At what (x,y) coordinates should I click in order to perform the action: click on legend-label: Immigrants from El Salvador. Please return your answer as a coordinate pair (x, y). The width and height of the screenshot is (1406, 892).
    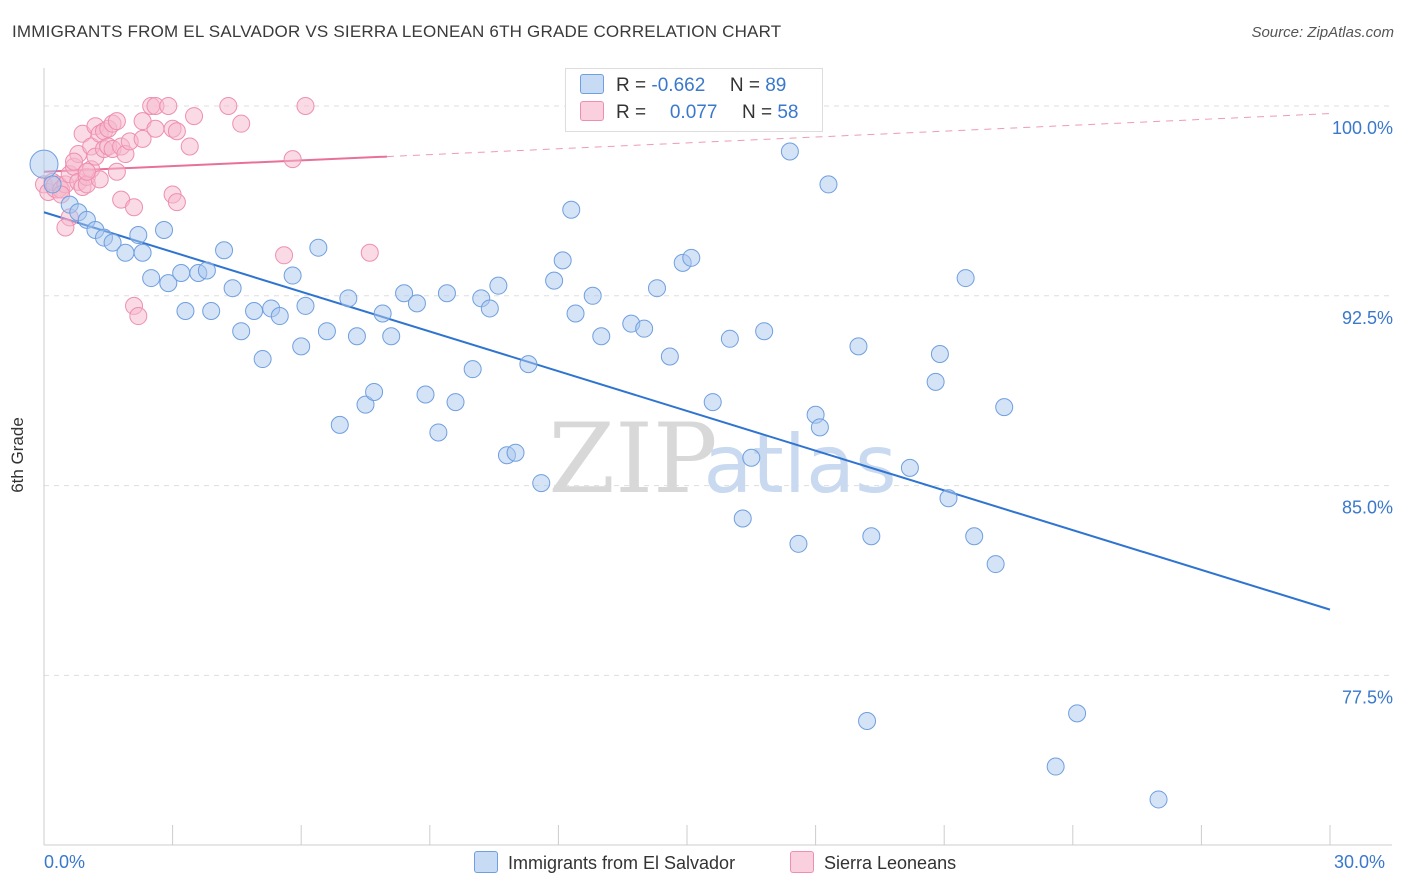
    Looking at the image, I should click on (622, 863).